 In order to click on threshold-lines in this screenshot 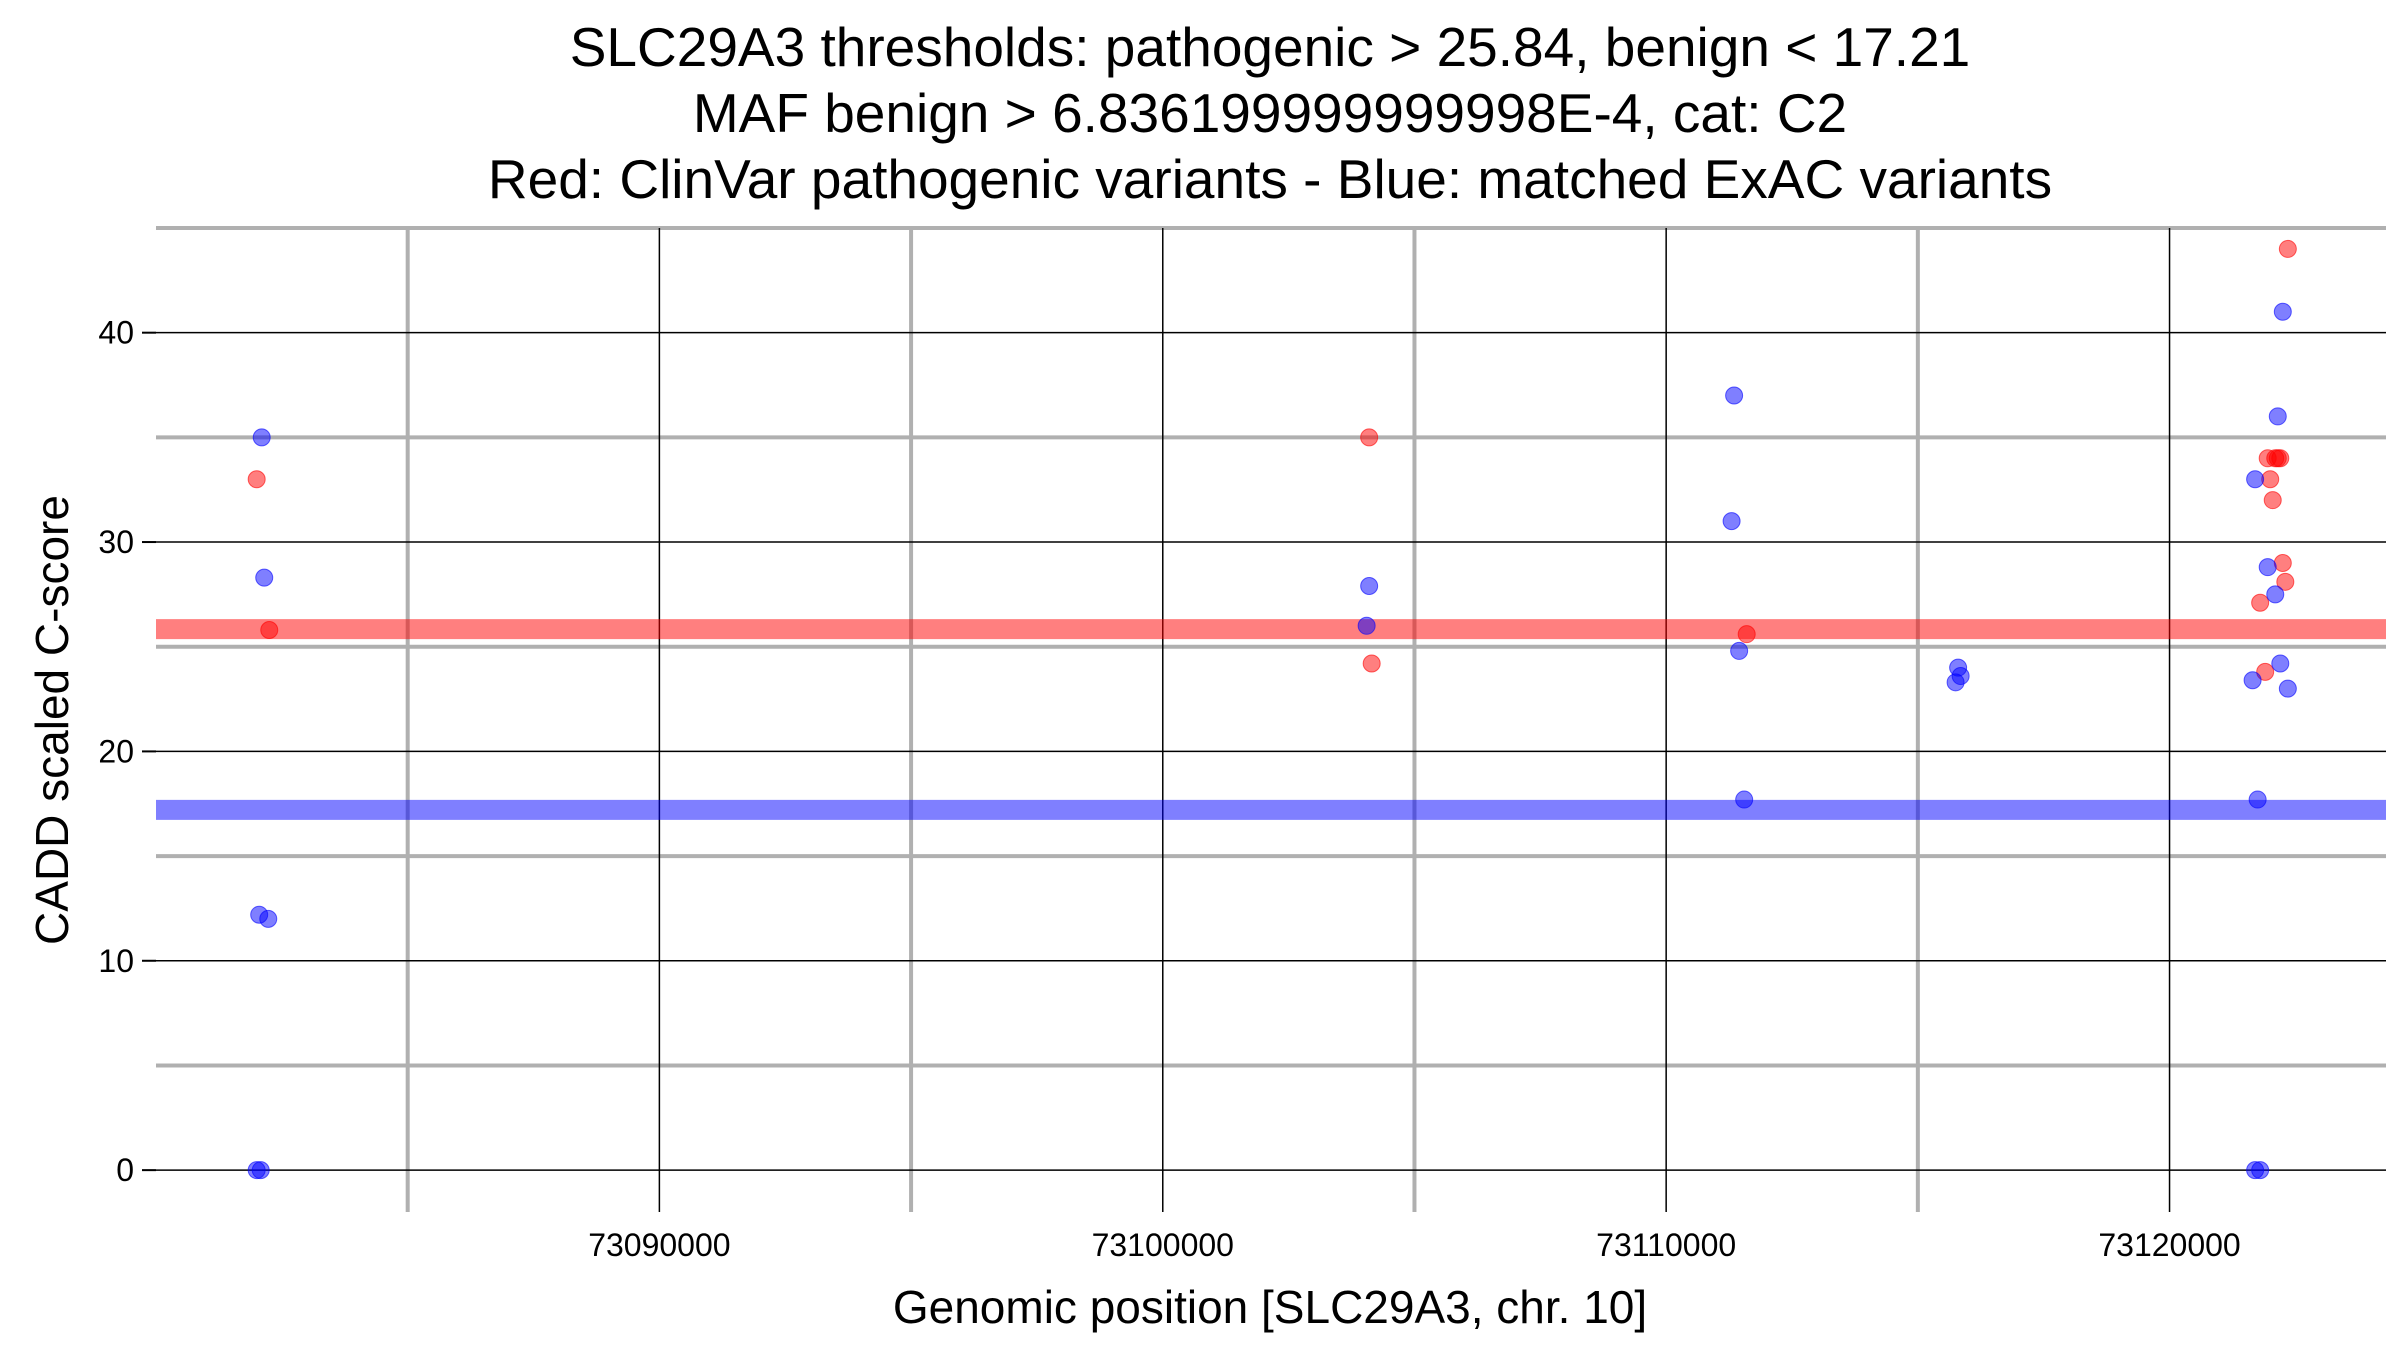, I will do `click(1271, 719)`.